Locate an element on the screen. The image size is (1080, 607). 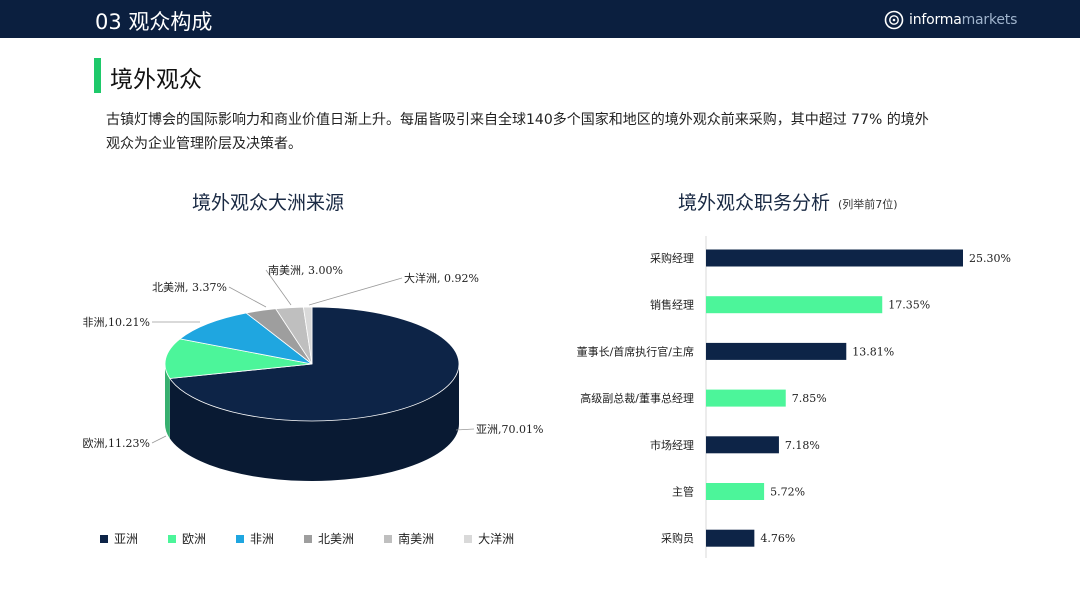
bar-category-label: 主管 is located at coordinates (683, 492).